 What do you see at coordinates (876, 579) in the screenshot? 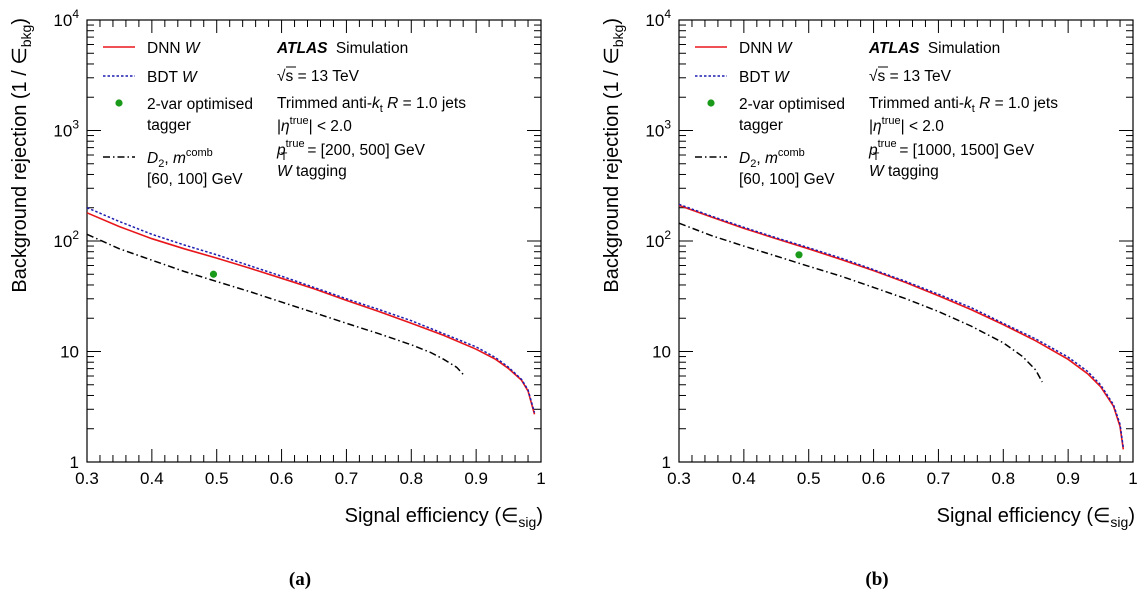
I see `panel-label-b: (b)` at bounding box center [876, 579].